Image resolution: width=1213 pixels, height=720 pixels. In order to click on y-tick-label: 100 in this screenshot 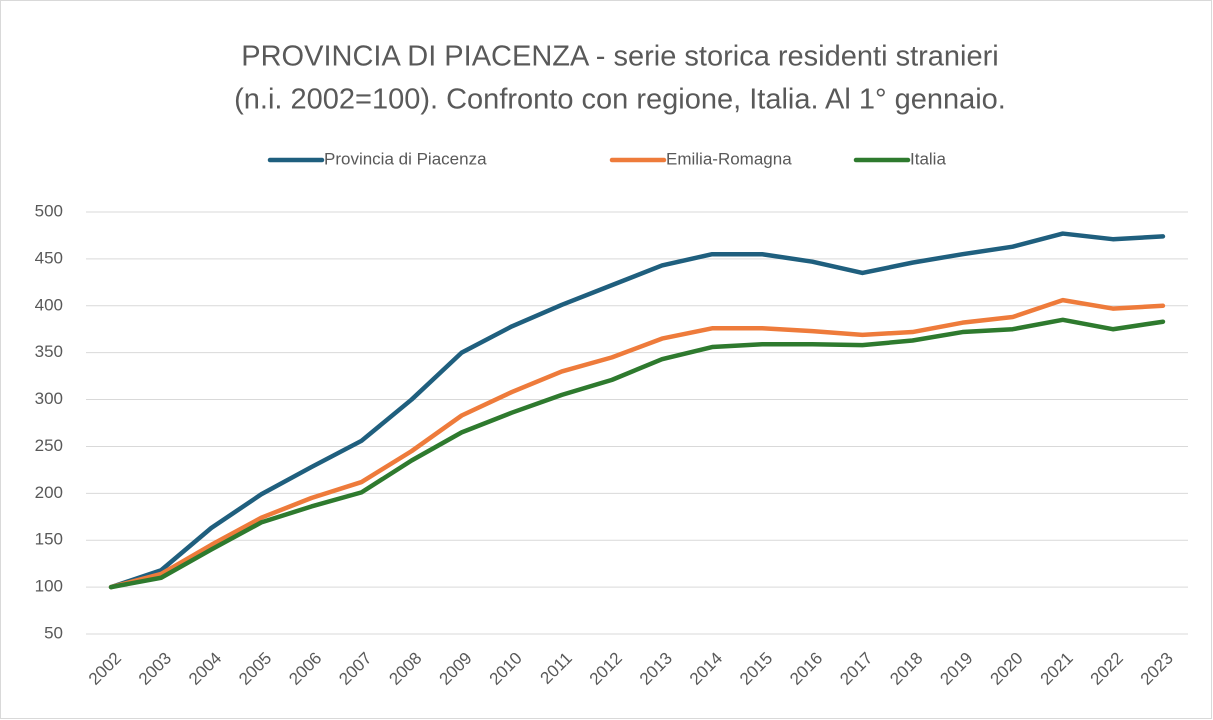, I will do `click(49, 586)`.